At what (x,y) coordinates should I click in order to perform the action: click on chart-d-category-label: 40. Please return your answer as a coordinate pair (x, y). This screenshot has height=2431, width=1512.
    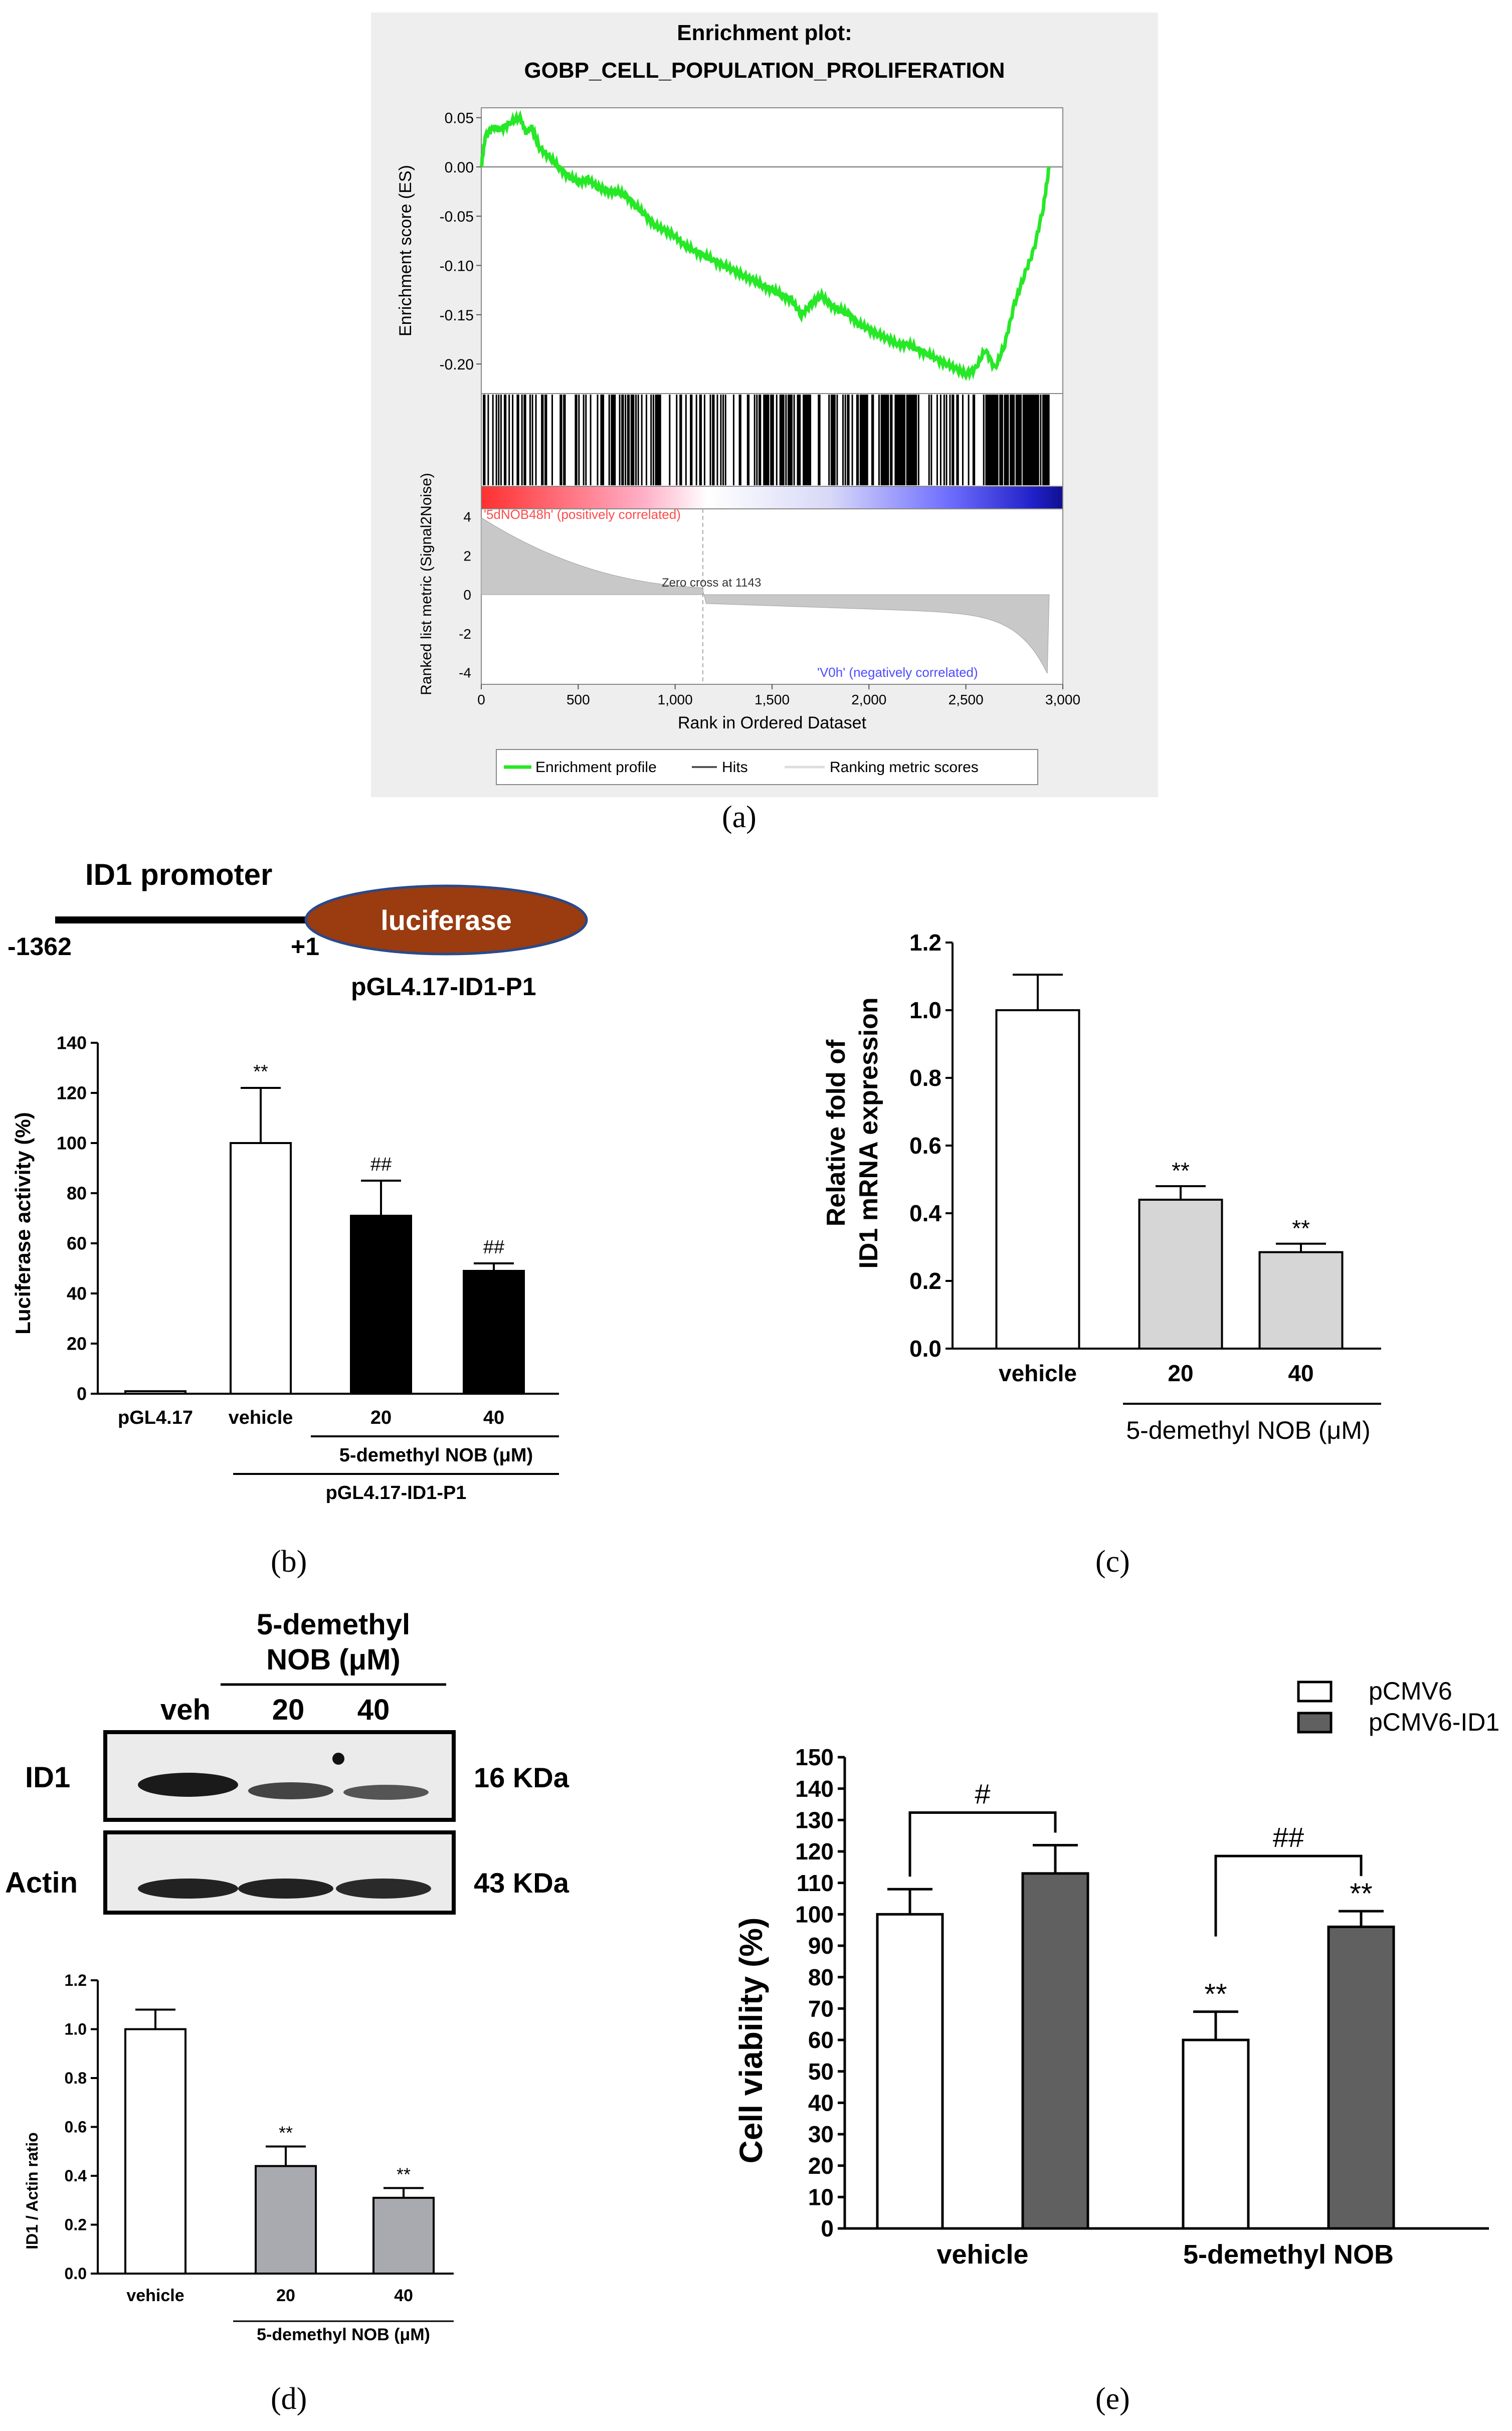
    Looking at the image, I should click on (403, 2295).